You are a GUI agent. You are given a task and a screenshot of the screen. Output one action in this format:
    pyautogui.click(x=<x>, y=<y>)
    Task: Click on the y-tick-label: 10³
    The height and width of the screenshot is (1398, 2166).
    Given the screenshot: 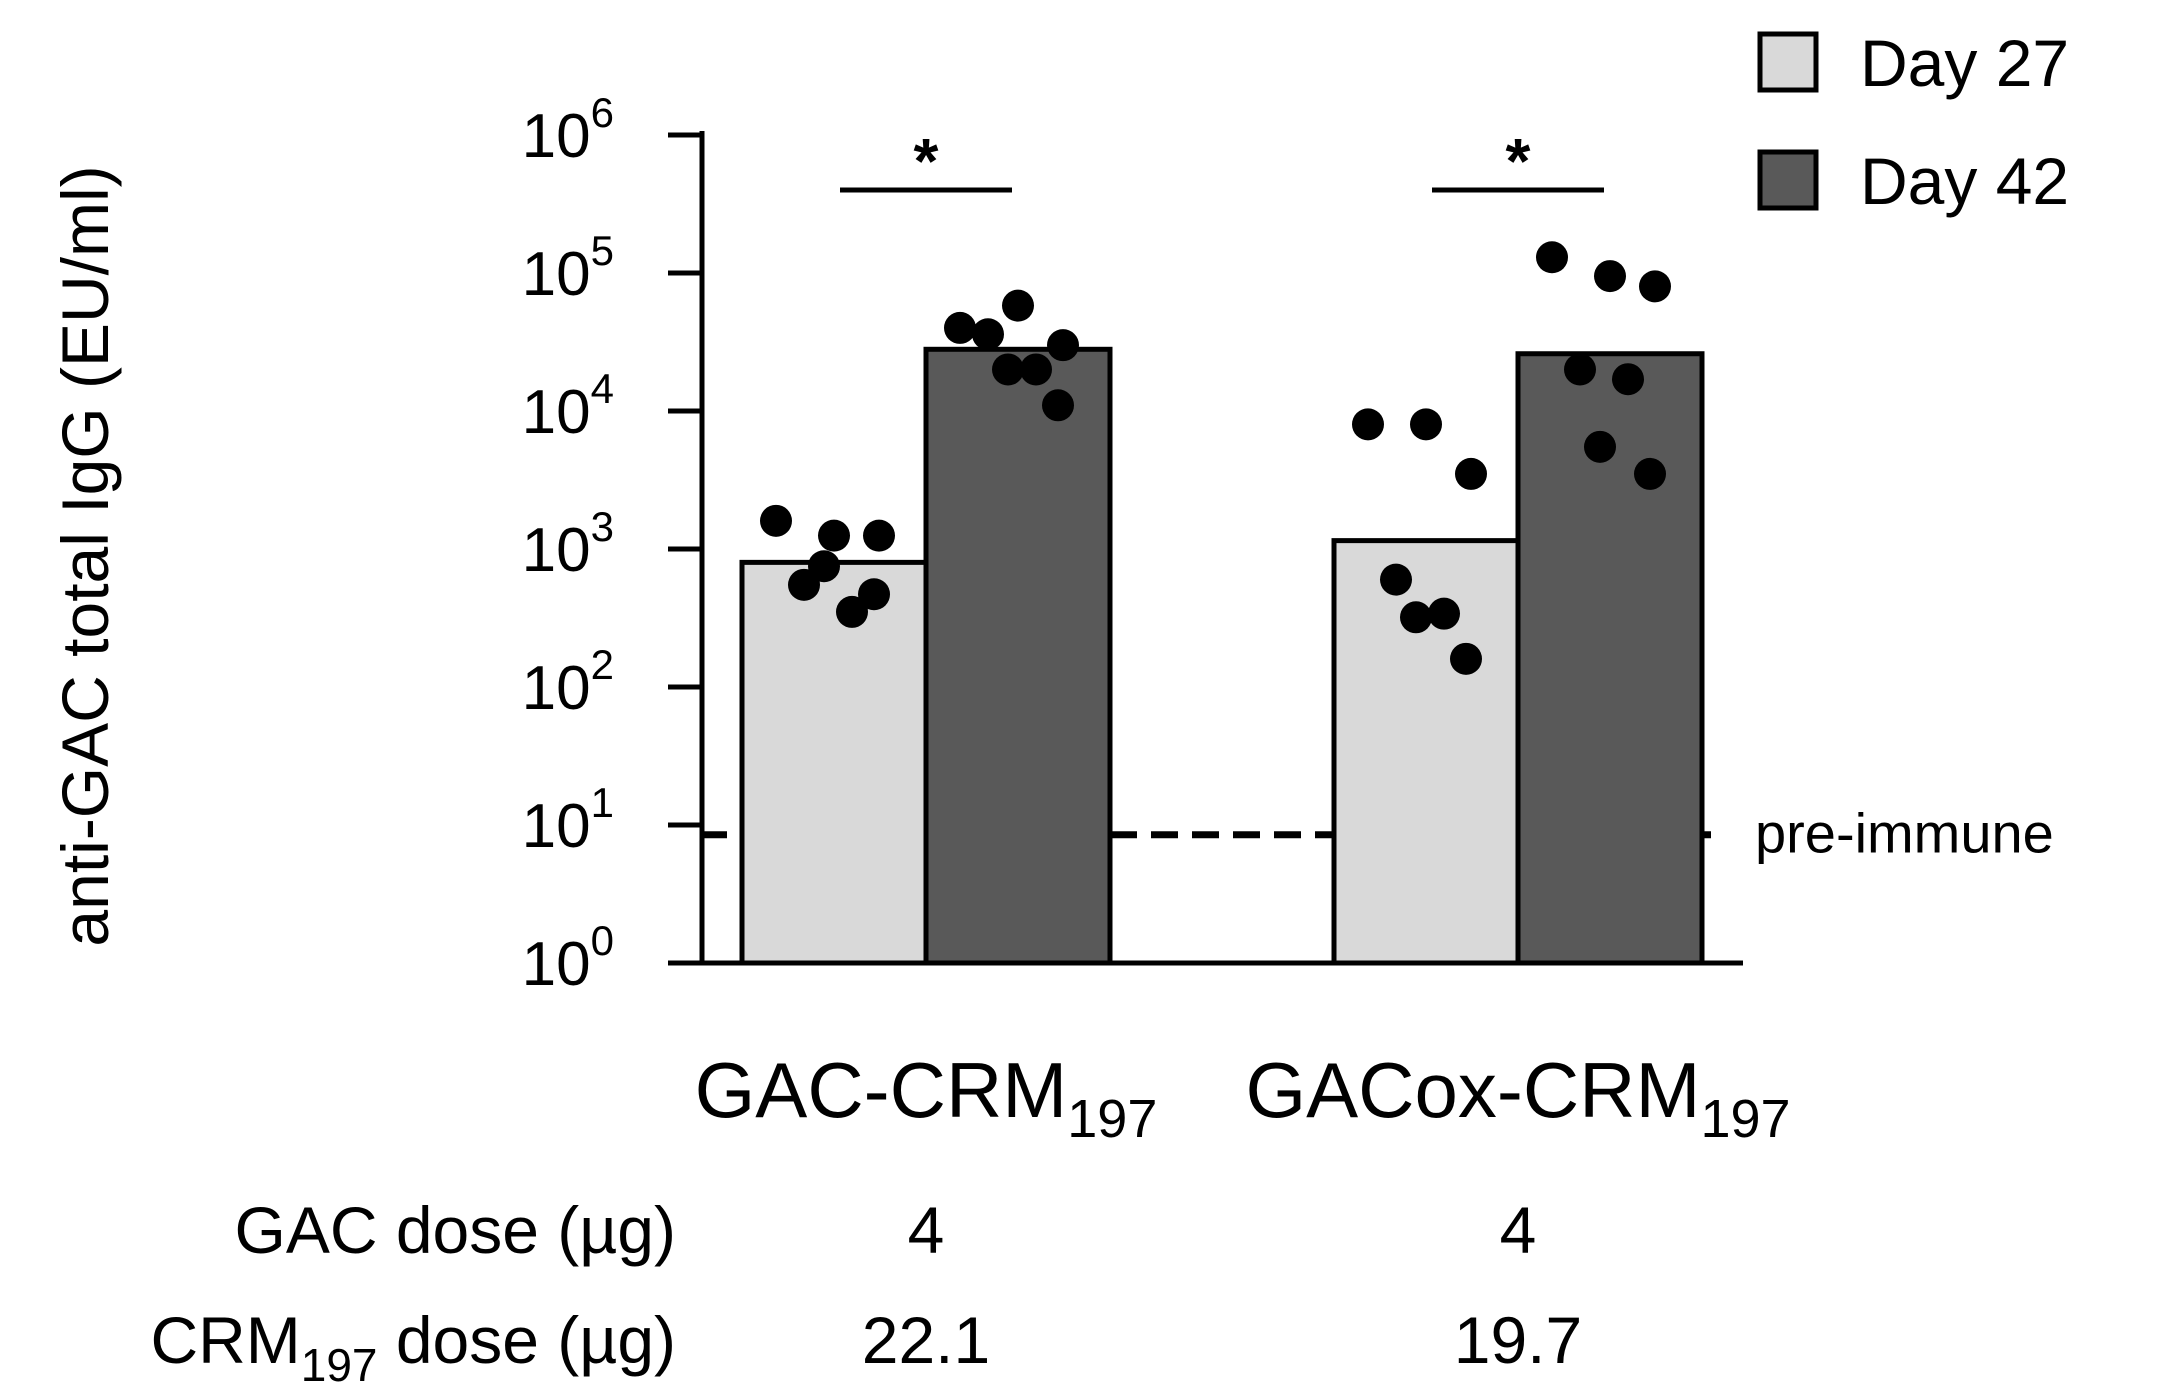 What is the action you would take?
    pyautogui.click(x=568, y=544)
    